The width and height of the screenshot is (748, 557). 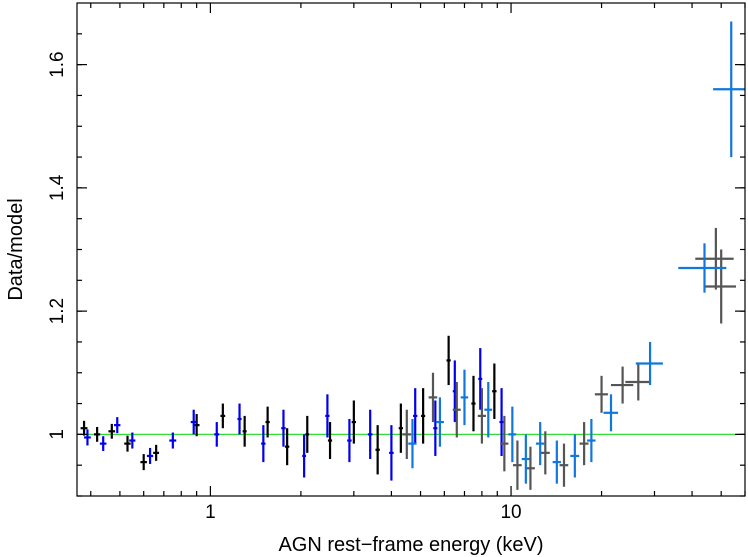 I want to click on y-axis-title: Data/model, so click(x=16, y=249).